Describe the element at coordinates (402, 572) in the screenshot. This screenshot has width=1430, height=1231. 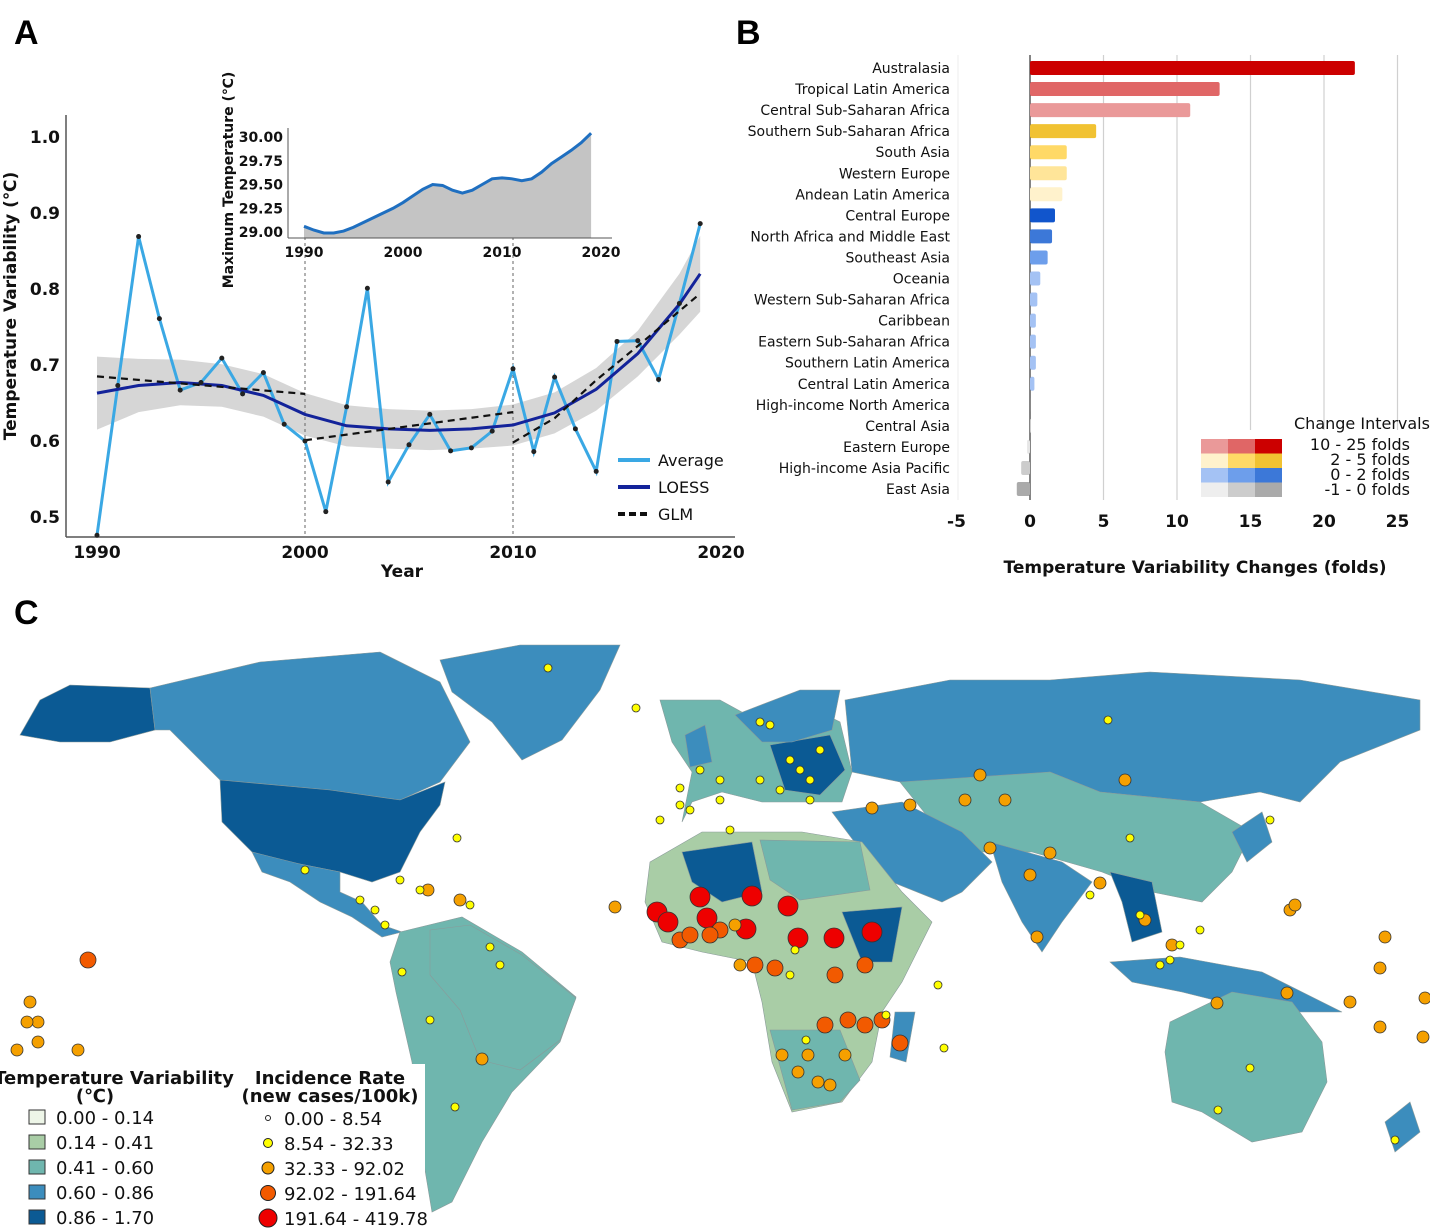
I see `x-axis-title: Year` at that location.